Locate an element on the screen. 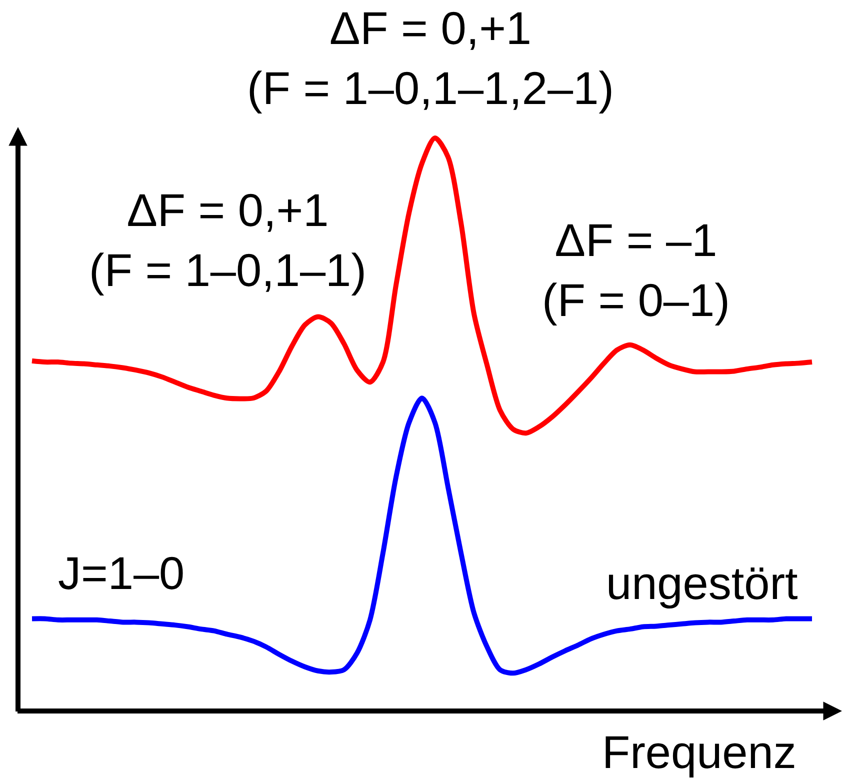 The image size is (846, 781). annotation: ΔF = 0,+1 (F = 1–0,1–1) is located at coordinates (227, 240).